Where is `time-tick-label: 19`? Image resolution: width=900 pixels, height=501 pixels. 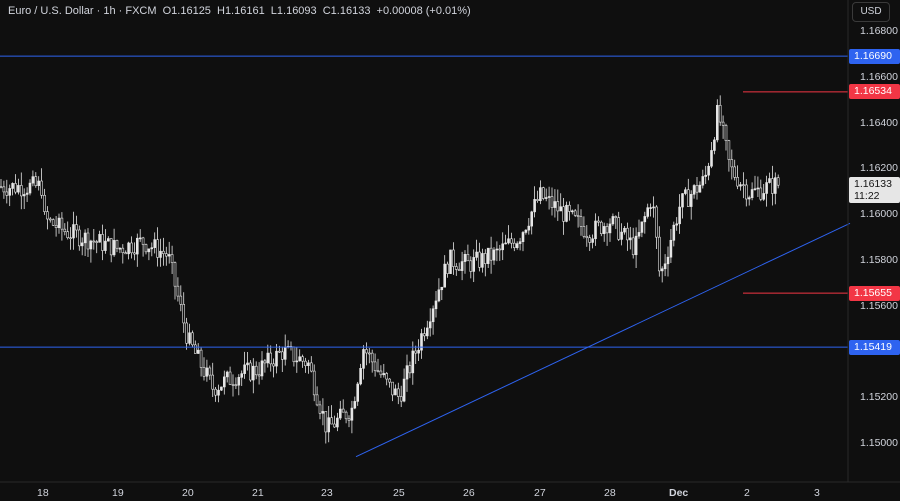 time-tick-label: 19 is located at coordinates (118, 493).